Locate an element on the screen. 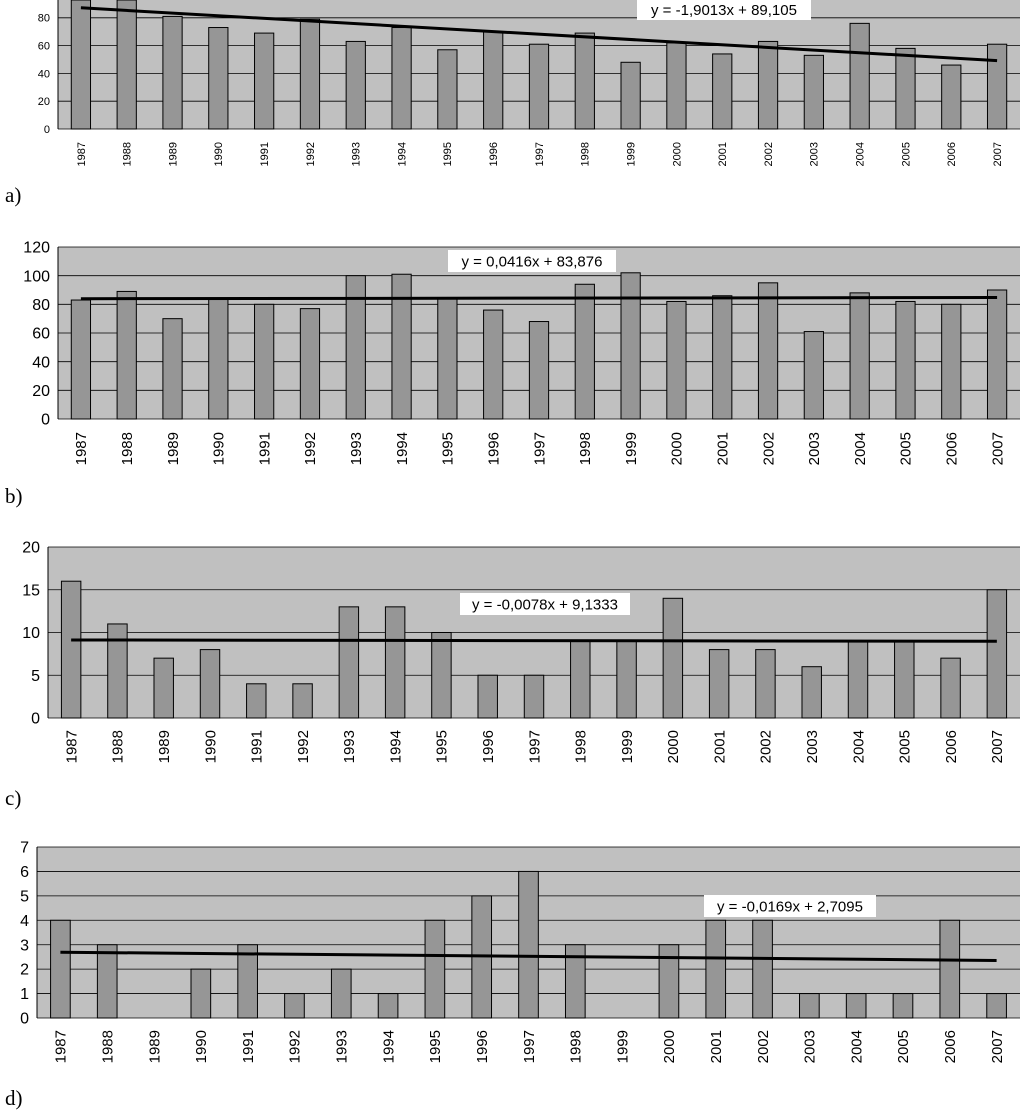 This screenshot has height=1112, width=1024. x-tick-label: 1997 is located at coordinates (540, 154).